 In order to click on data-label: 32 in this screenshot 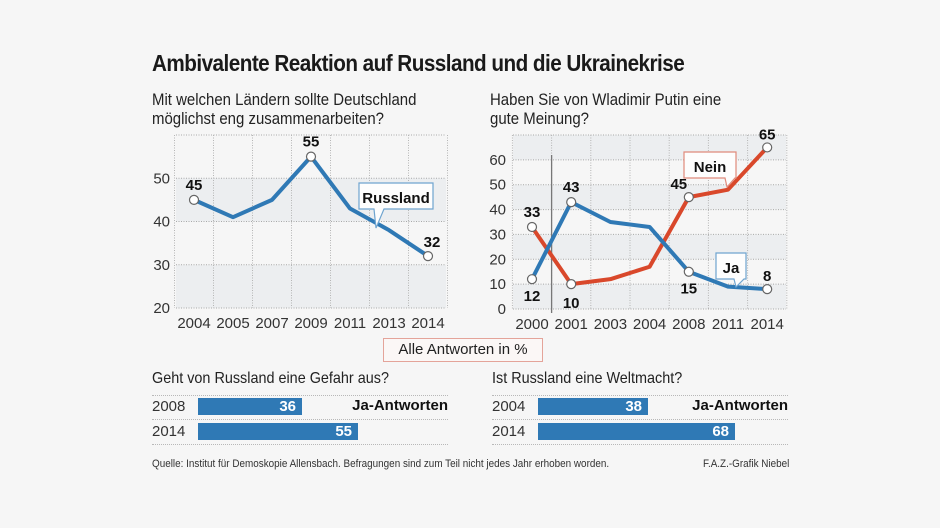, I will do `click(432, 242)`.